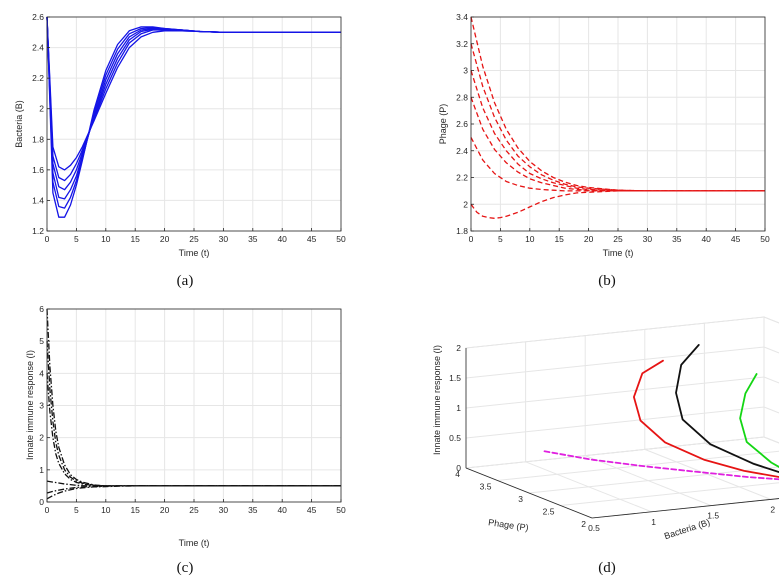 This screenshot has height=584, width=779. I want to click on panel-c-xtick-9: 45, so click(312, 510).